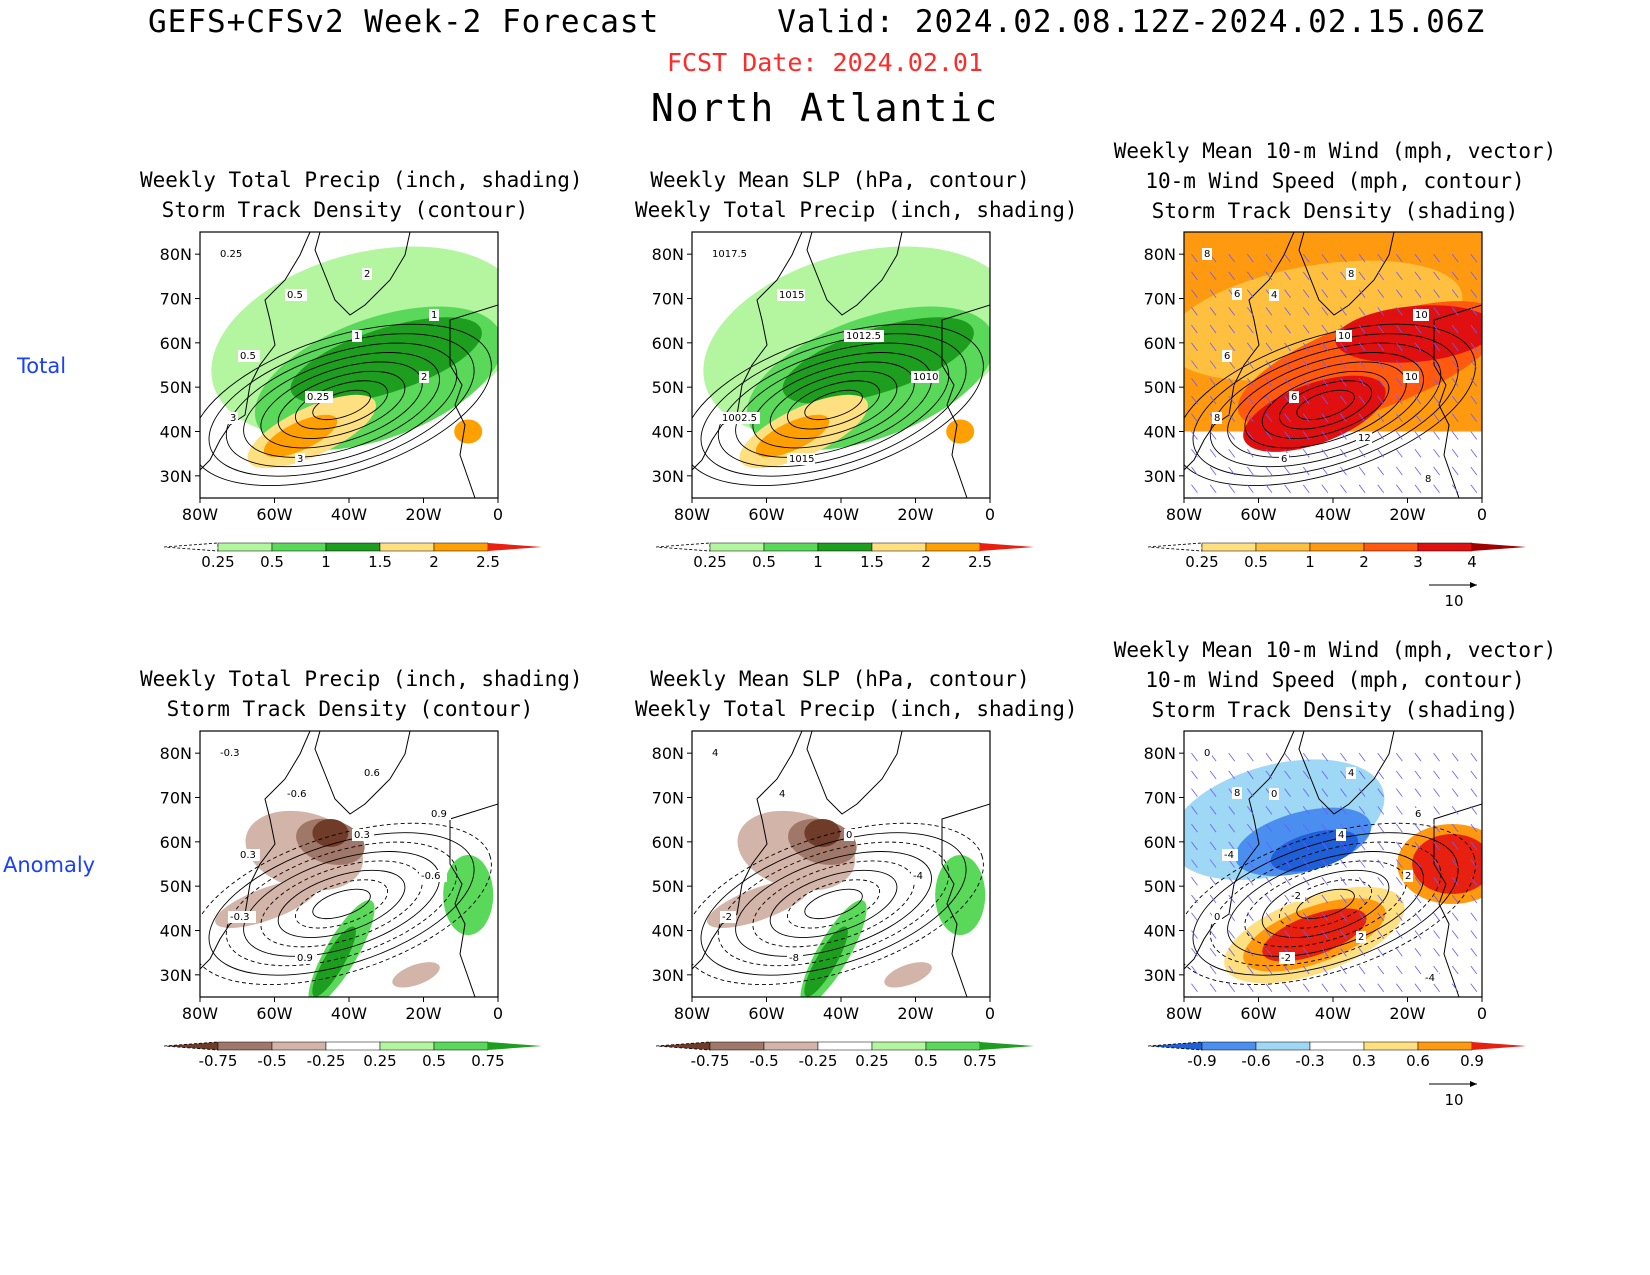  I want to click on contour-label: 4, so click(1341, 835).